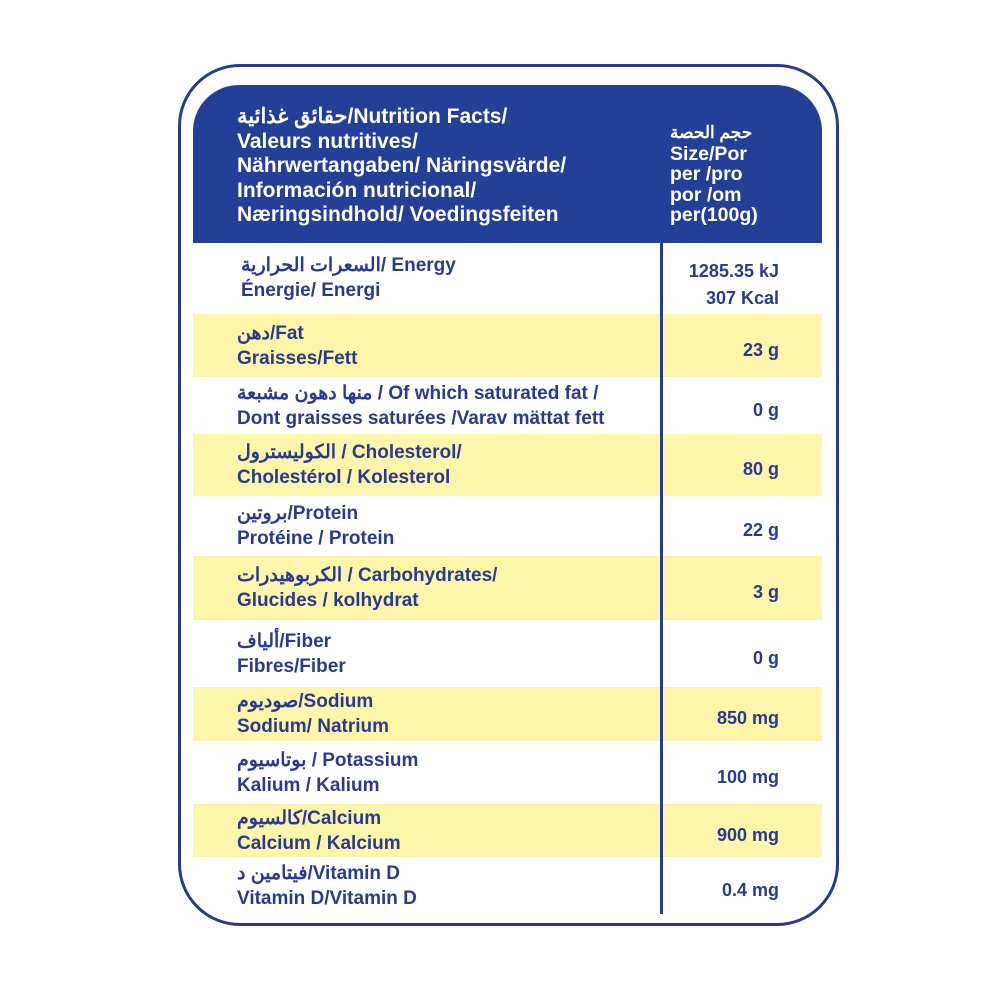 The width and height of the screenshot is (1000, 1000). Describe the element at coordinates (297, 346) in the screenshot. I see `nutrient-label: دهن/Fat Graisses/Fett` at that location.